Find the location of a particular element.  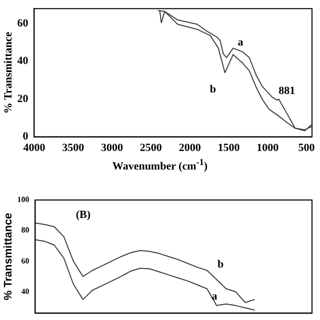

y-tick-label: 20 is located at coordinates (23, 98).